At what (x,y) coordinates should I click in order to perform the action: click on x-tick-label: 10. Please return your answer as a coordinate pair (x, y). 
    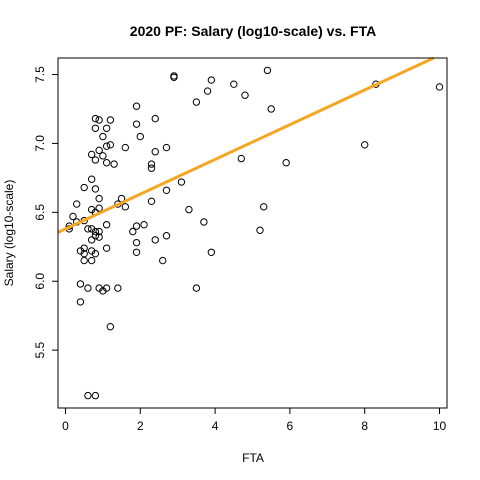
    Looking at the image, I should click on (440, 426).